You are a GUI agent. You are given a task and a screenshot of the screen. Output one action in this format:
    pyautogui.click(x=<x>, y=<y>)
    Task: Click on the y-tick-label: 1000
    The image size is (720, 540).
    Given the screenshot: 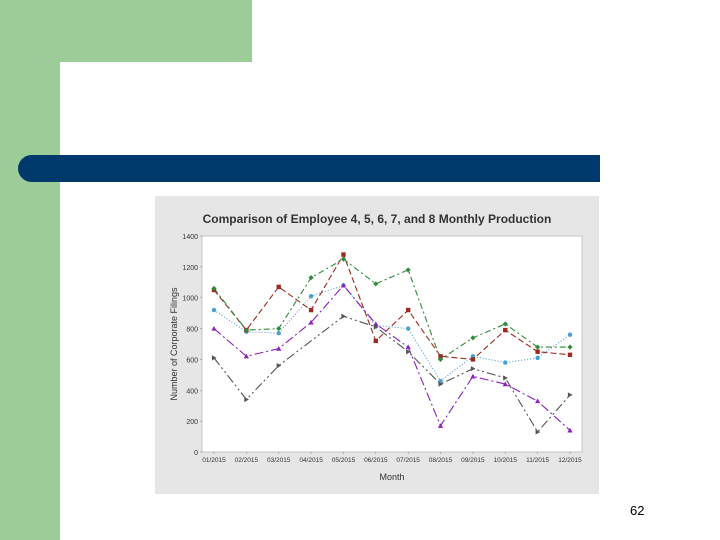 What is the action you would take?
    pyautogui.click(x=190, y=299)
    